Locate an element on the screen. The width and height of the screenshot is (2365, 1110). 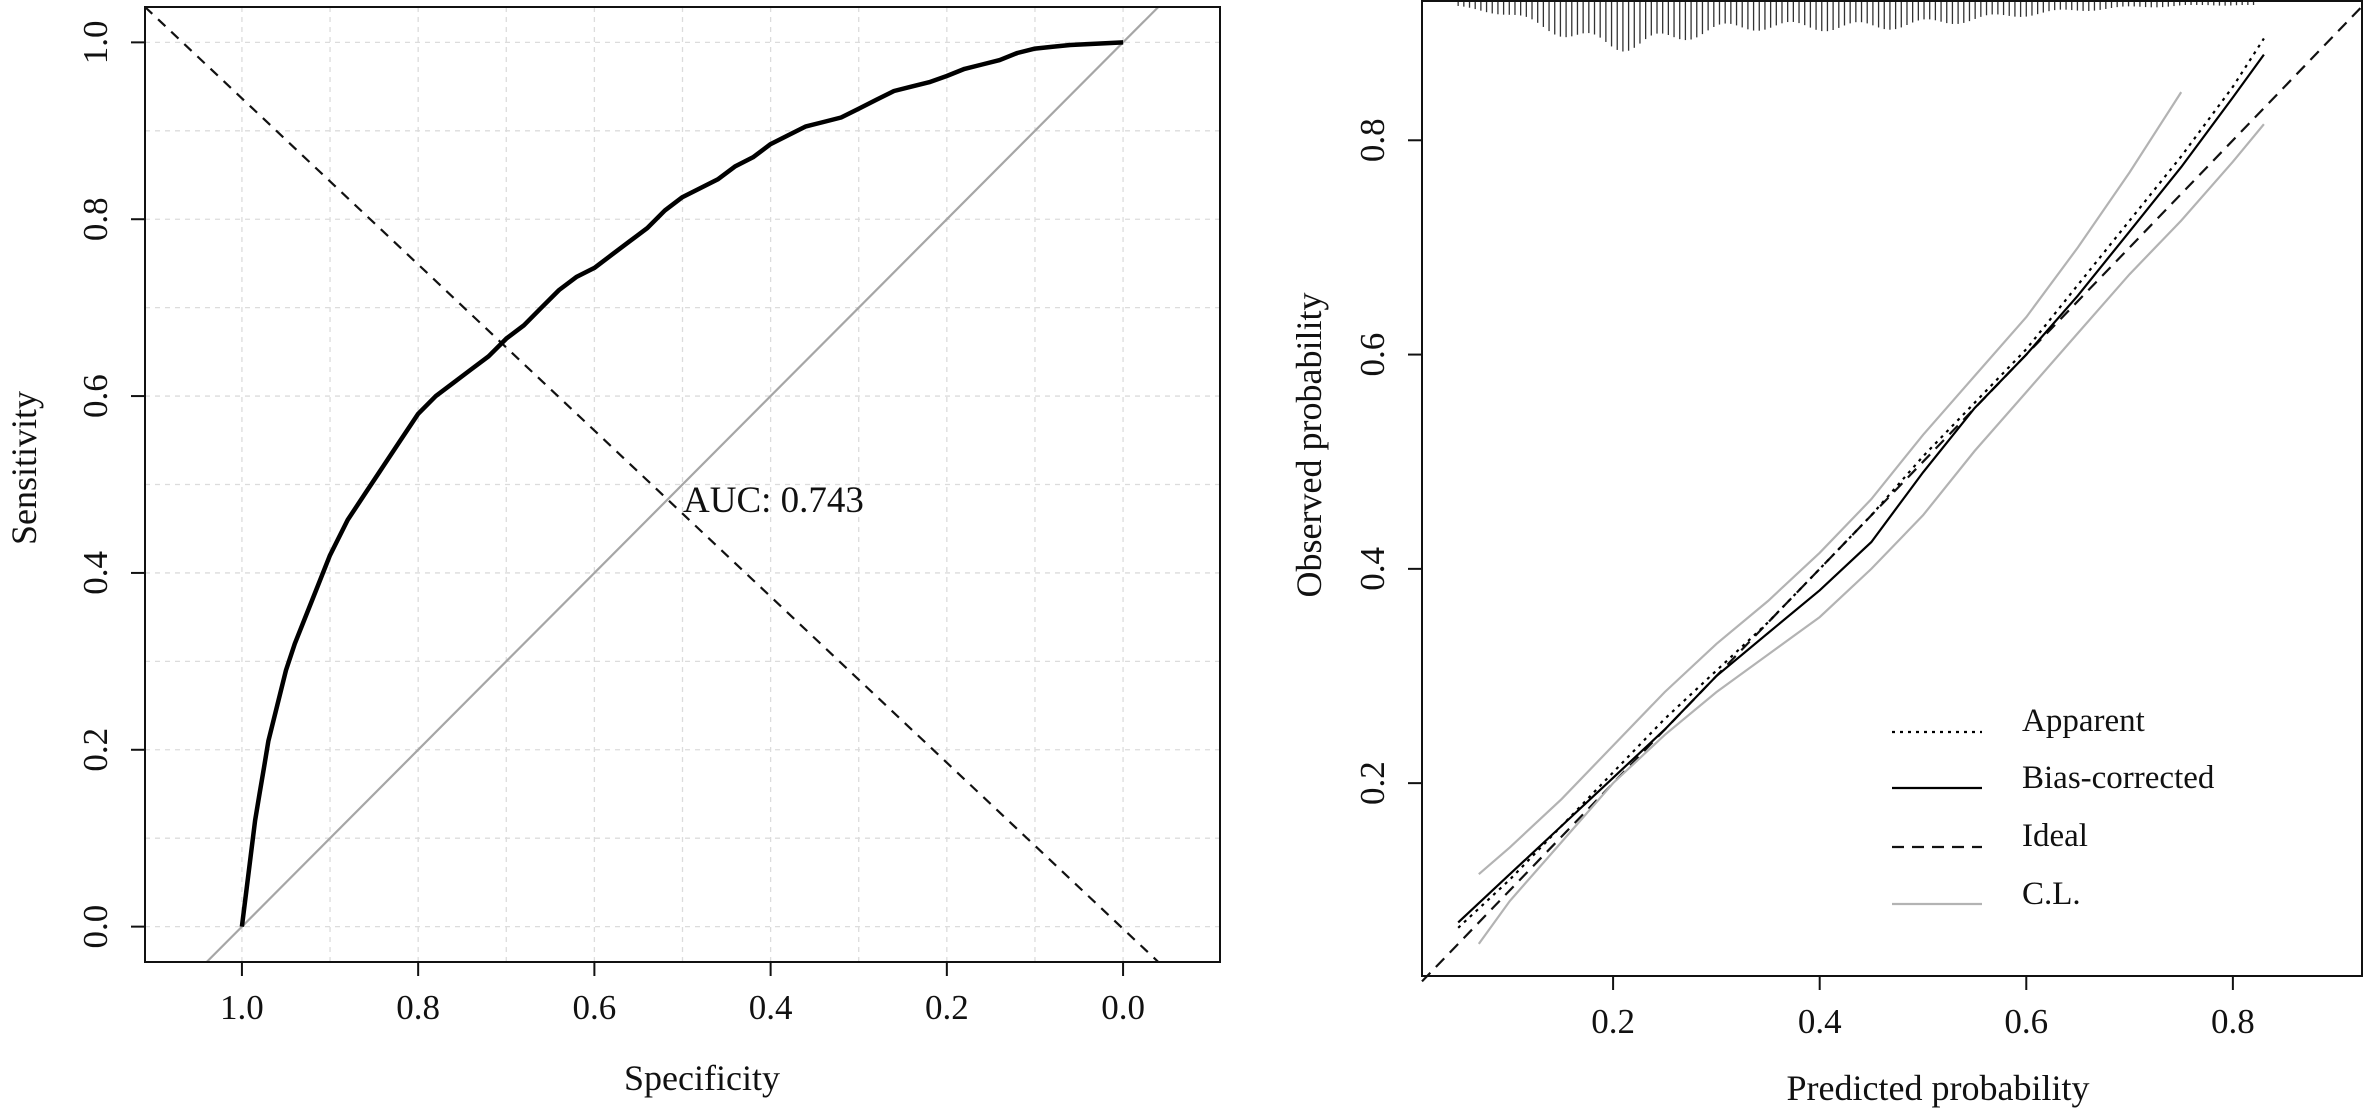
calibration-rug is located at coordinates (1856, 26).